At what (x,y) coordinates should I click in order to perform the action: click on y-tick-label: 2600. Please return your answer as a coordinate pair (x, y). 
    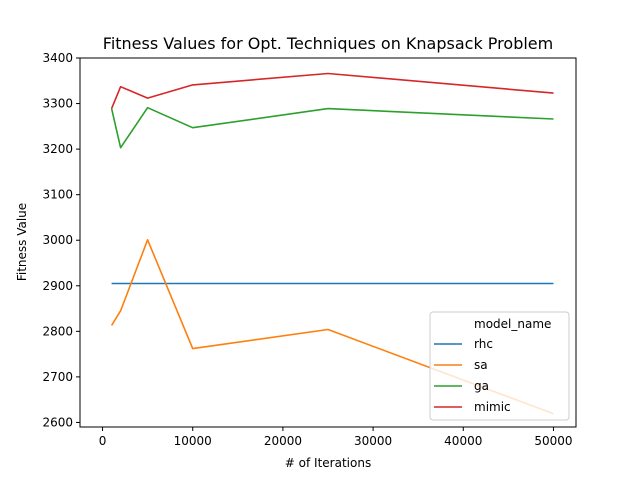
    Looking at the image, I should click on (57, 422).